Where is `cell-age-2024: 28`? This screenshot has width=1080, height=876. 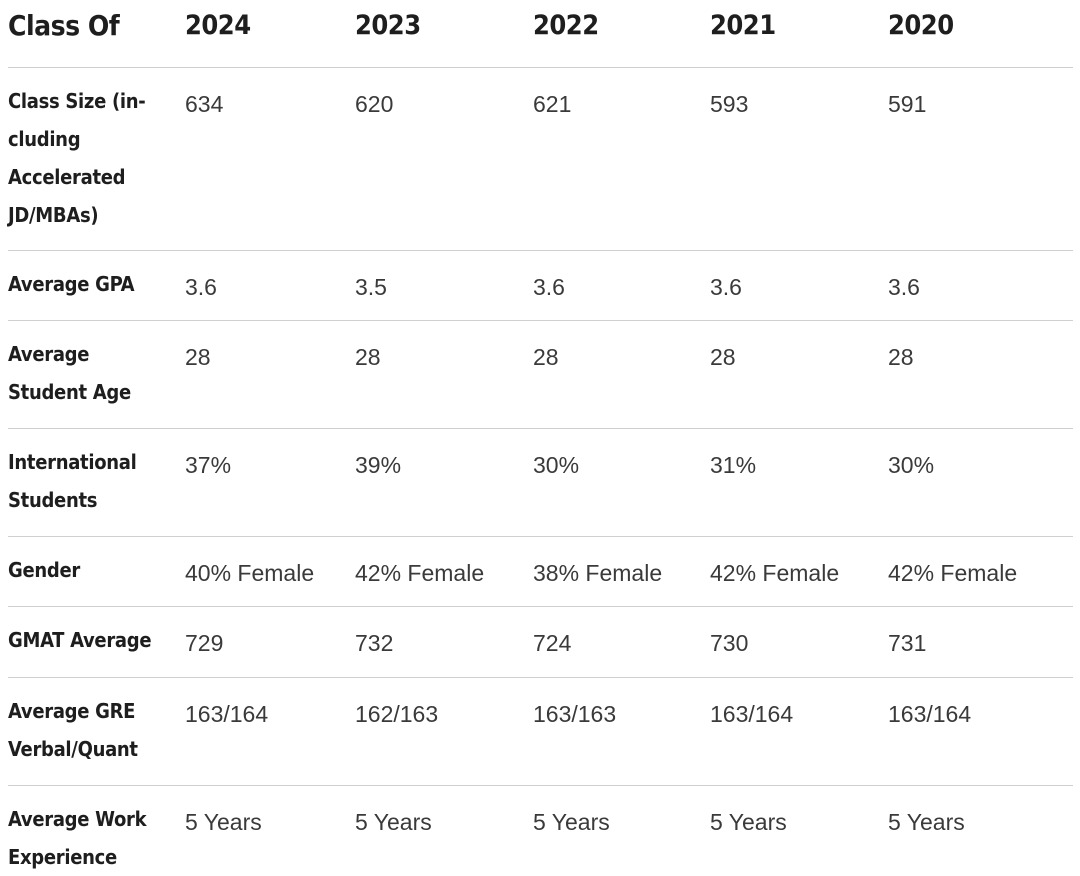
cell-age-2024: 28 is located at coordinates (270, 374).